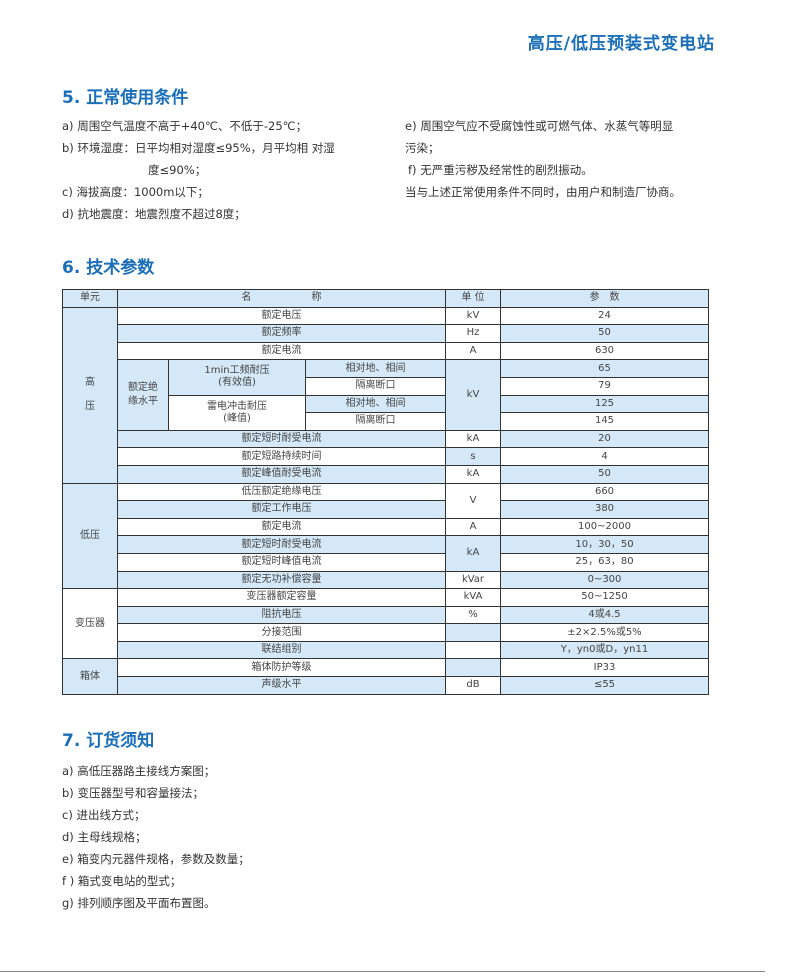 The width and height of the screenshot is (805, 977). Describe the element at coordinates (473, 685) in the screenshot. I see `param-unit: dB` at that location.